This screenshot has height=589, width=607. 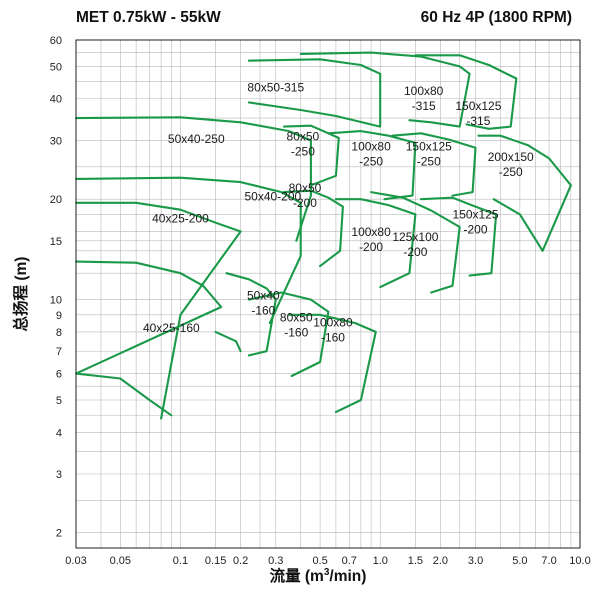 What do you see at coordinates (496, 17) in the screenshot?
I see `chart-title-right: 60 Hz 4P (1800 RPM)` at bounding box center [496, 17].